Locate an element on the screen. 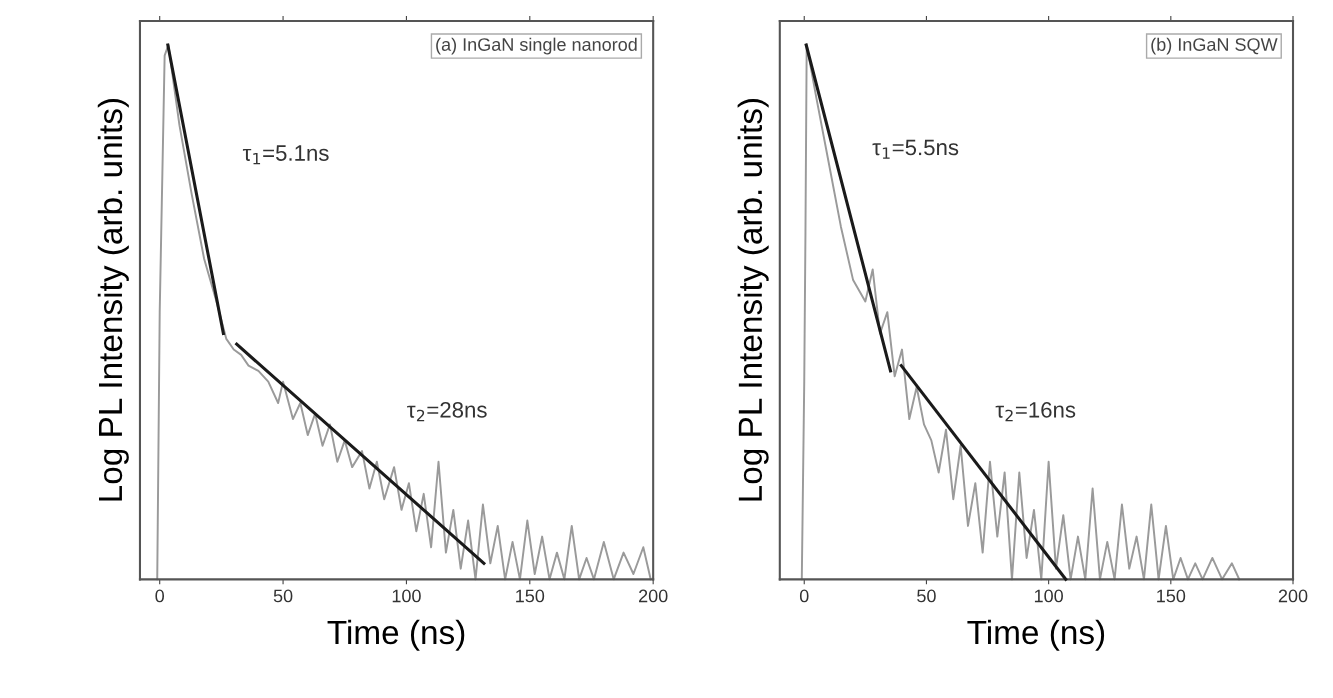 The height and width of the screenshot is (698, 1333). annotation: τ$_{1}$=5.1ns is located at coordinates (285, 155).